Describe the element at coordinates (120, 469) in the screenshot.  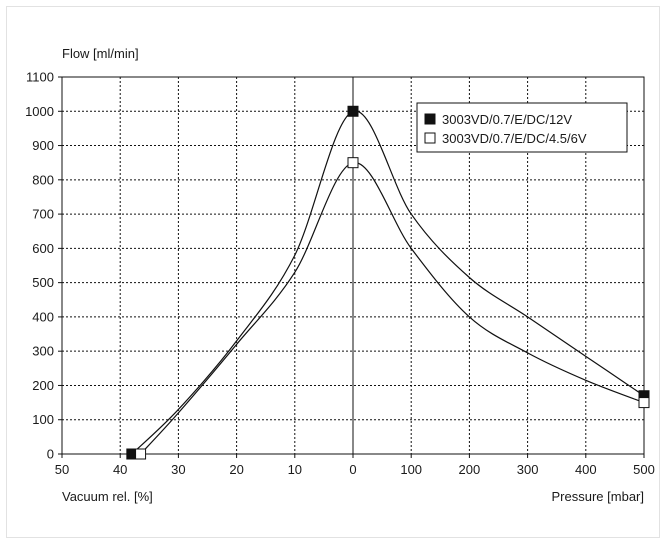
I see `x-tick-label-vacuum: 40` at that location.